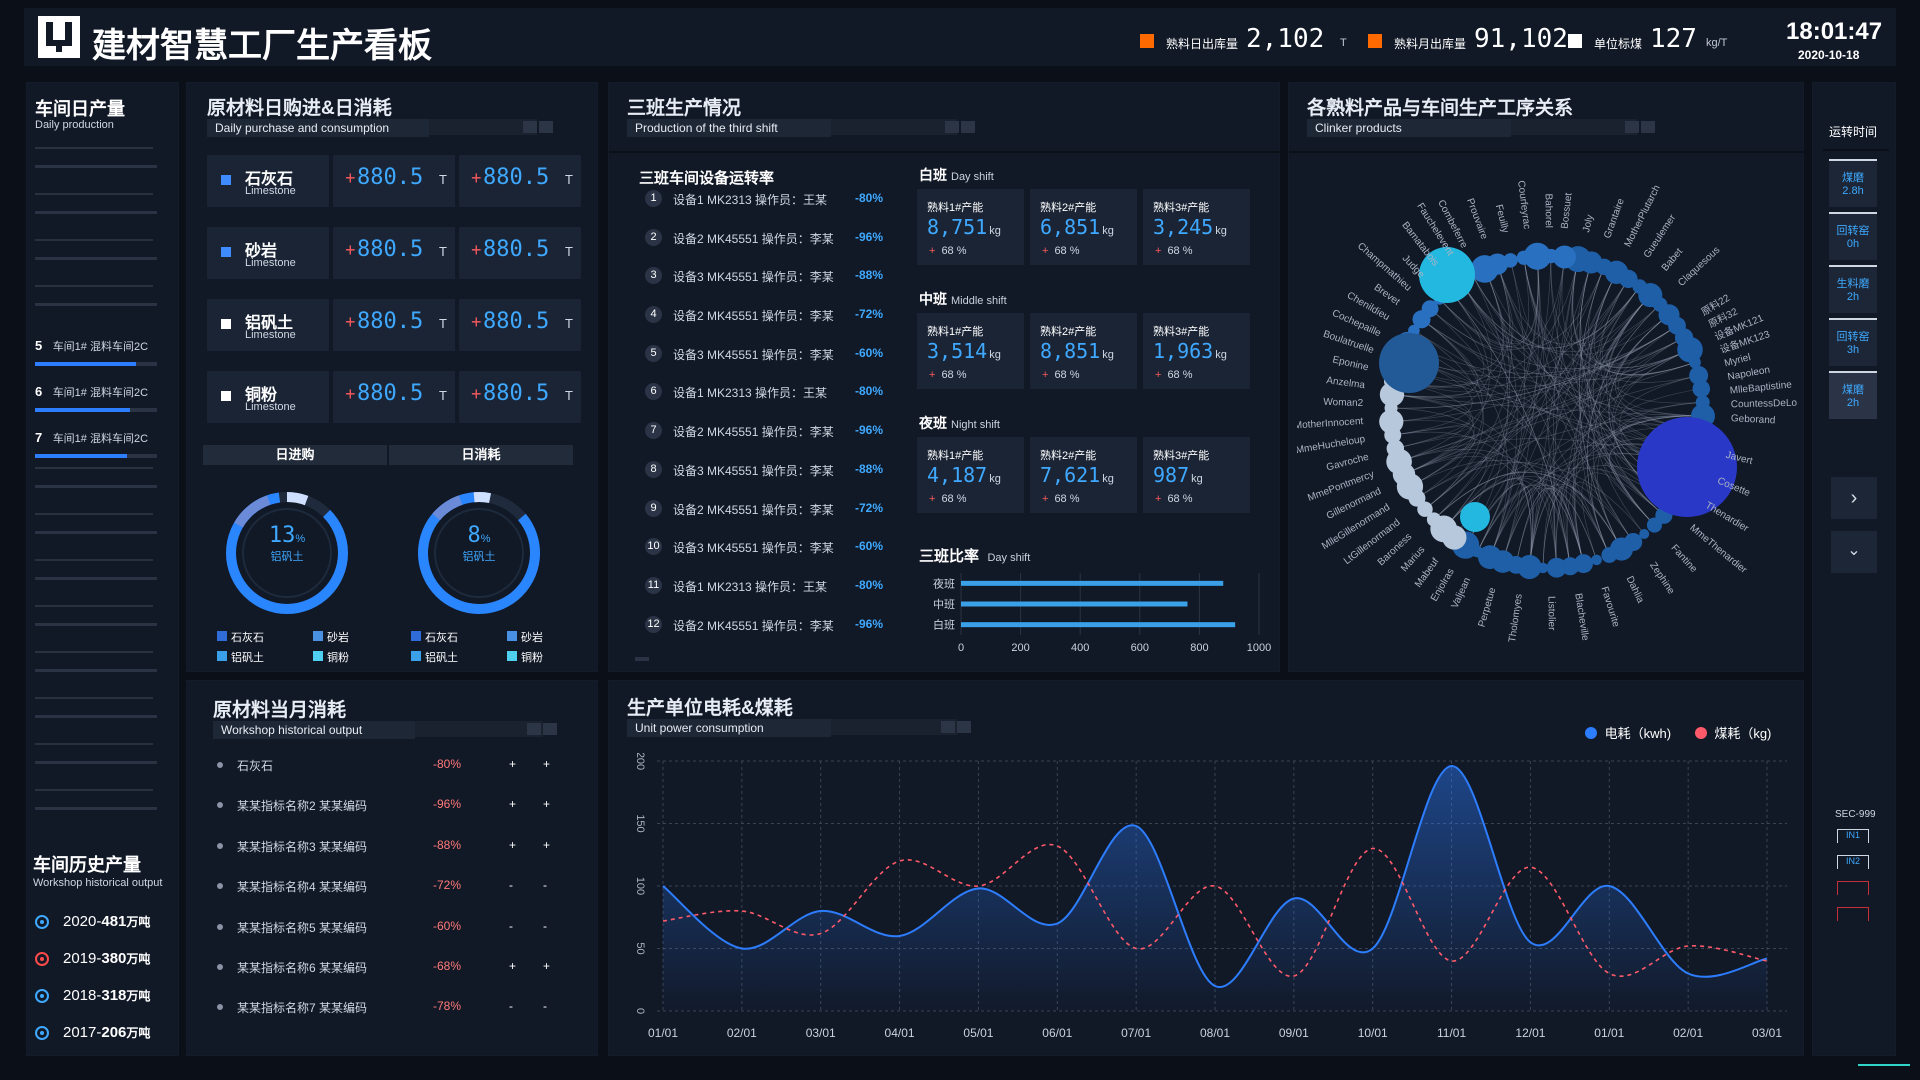 This screenshot has height=1080, width=1920. Describe the element at coordinates (765, 596) in the screenshot. I see `equip-row: 11 设备1 MK2313 操作员：王某 -80%` at that location.